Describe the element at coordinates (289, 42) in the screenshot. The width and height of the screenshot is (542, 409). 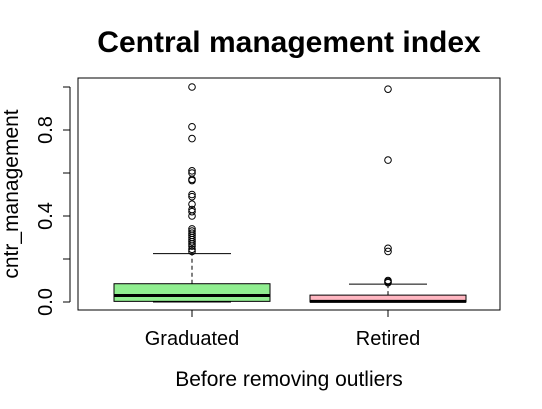
I see `chart-title: Central management index` at that location.